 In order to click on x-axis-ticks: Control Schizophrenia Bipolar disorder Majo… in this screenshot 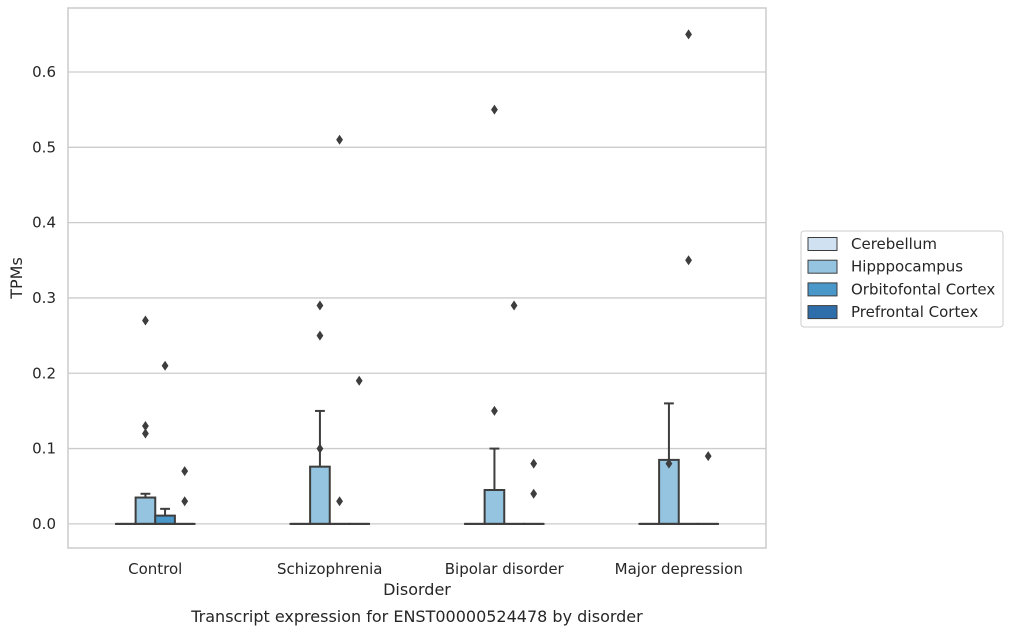, I will do `click(435, 569)`.